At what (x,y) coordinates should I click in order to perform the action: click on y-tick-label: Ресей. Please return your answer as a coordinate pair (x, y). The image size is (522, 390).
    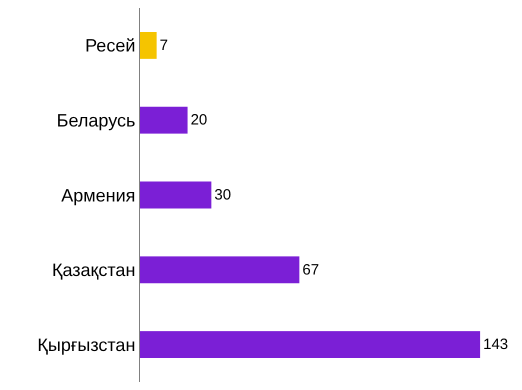
    Looking at the image, I should click on (110, 46).